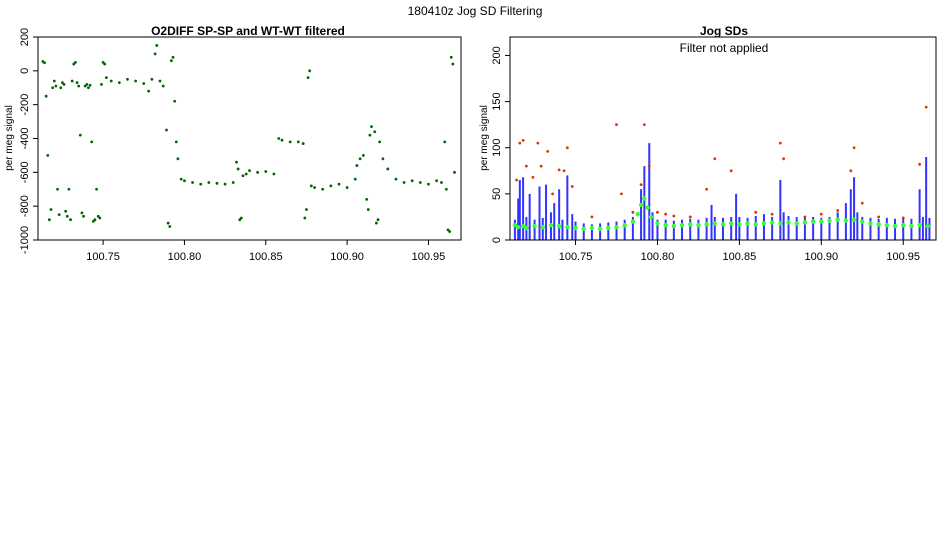  I want to click on y-tick-label: -400, so click(25, 138).